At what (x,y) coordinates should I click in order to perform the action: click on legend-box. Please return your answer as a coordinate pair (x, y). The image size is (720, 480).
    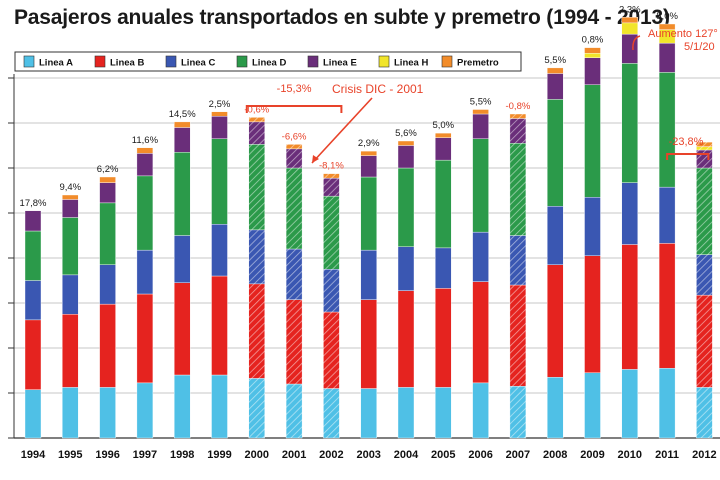
    Looking at the image, I should click on (268, 61).